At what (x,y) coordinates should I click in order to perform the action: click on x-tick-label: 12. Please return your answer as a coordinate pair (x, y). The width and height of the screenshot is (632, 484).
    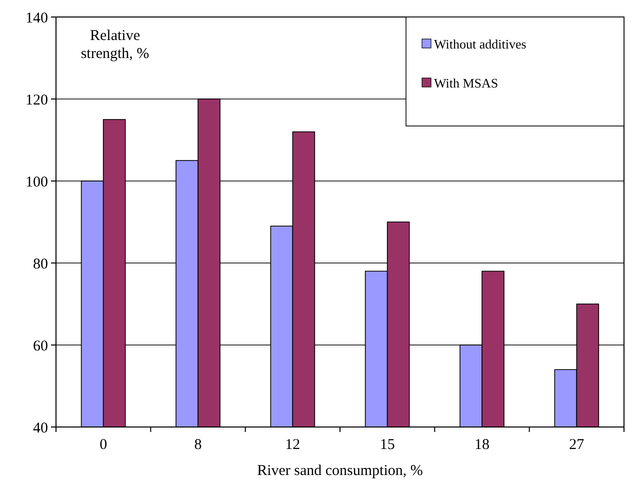
    Looking at the image, I should click on (292, 445).